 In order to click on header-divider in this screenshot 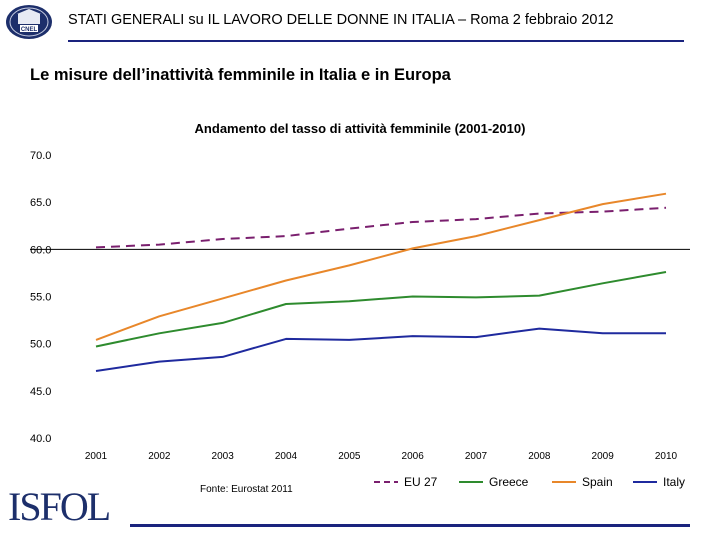, I will do `click(376, 41)`.